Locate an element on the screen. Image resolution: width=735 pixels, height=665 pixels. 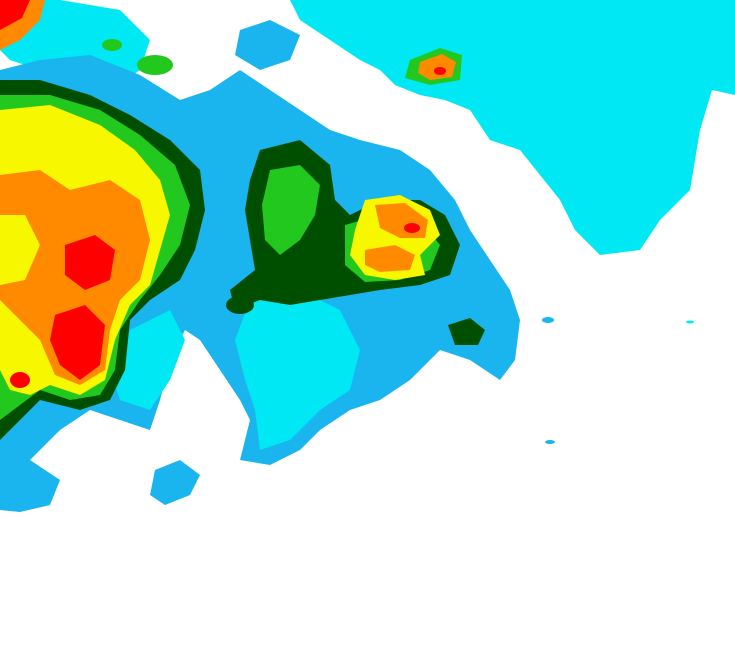
yellow-area is located at coordinates (20, 250).